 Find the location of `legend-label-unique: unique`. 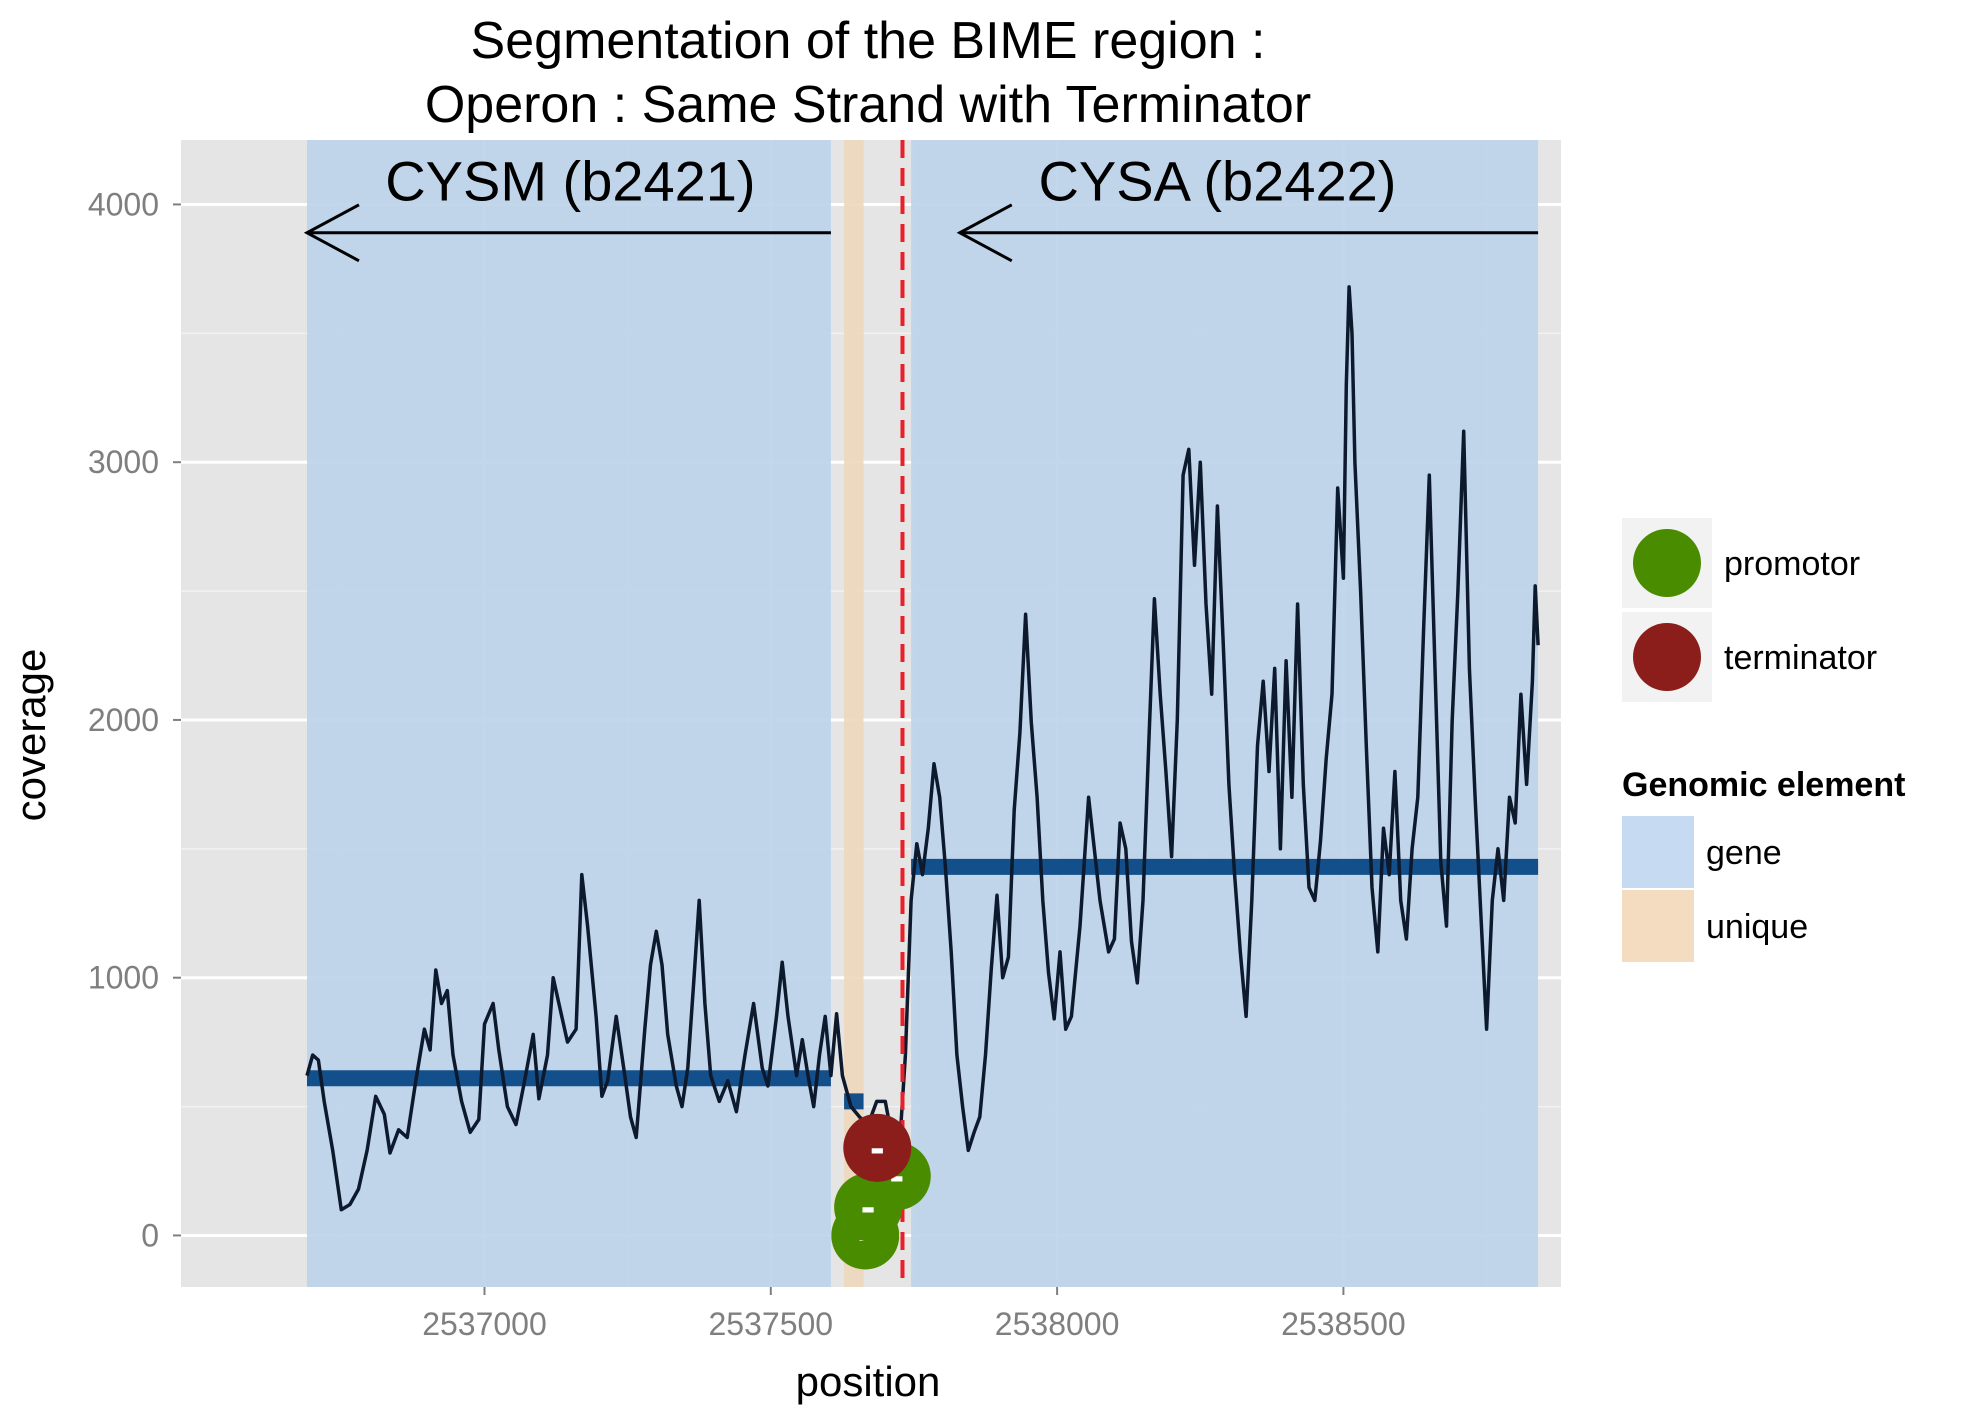

legend-label-unique: unique is located at coordinates (1757, 927).